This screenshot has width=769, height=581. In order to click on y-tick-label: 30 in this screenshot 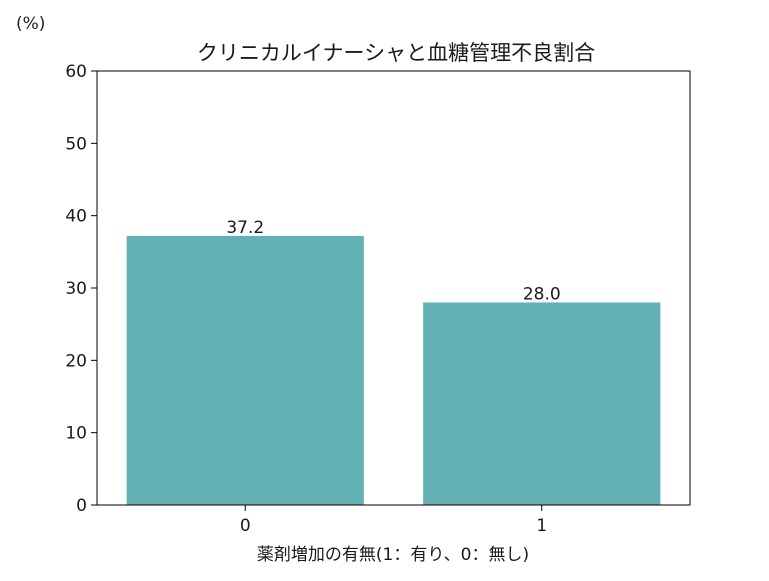, I will do `click(76, 289)`.